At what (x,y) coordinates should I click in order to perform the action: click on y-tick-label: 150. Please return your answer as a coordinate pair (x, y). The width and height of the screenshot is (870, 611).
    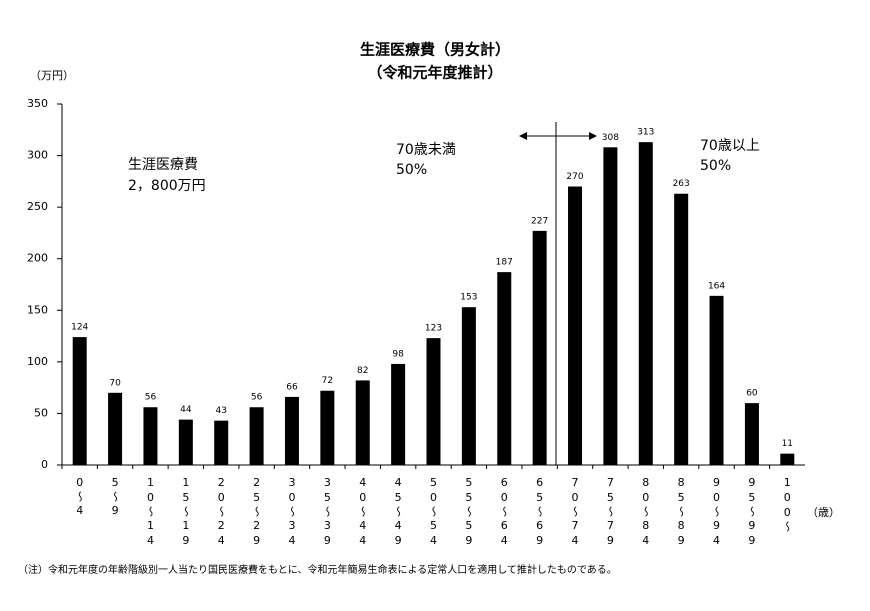
    Looking at the image, I should click on (37, 309).